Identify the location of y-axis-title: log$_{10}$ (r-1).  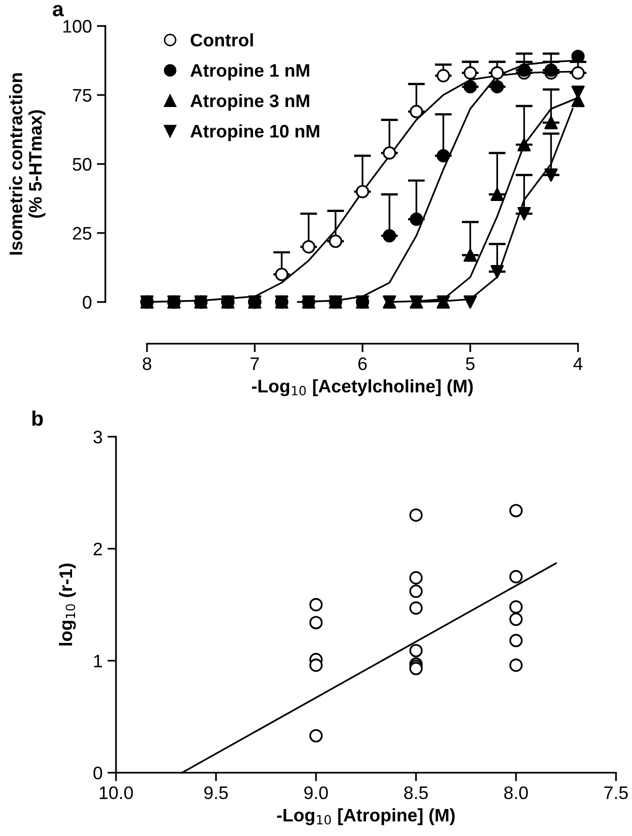
(67, 605).